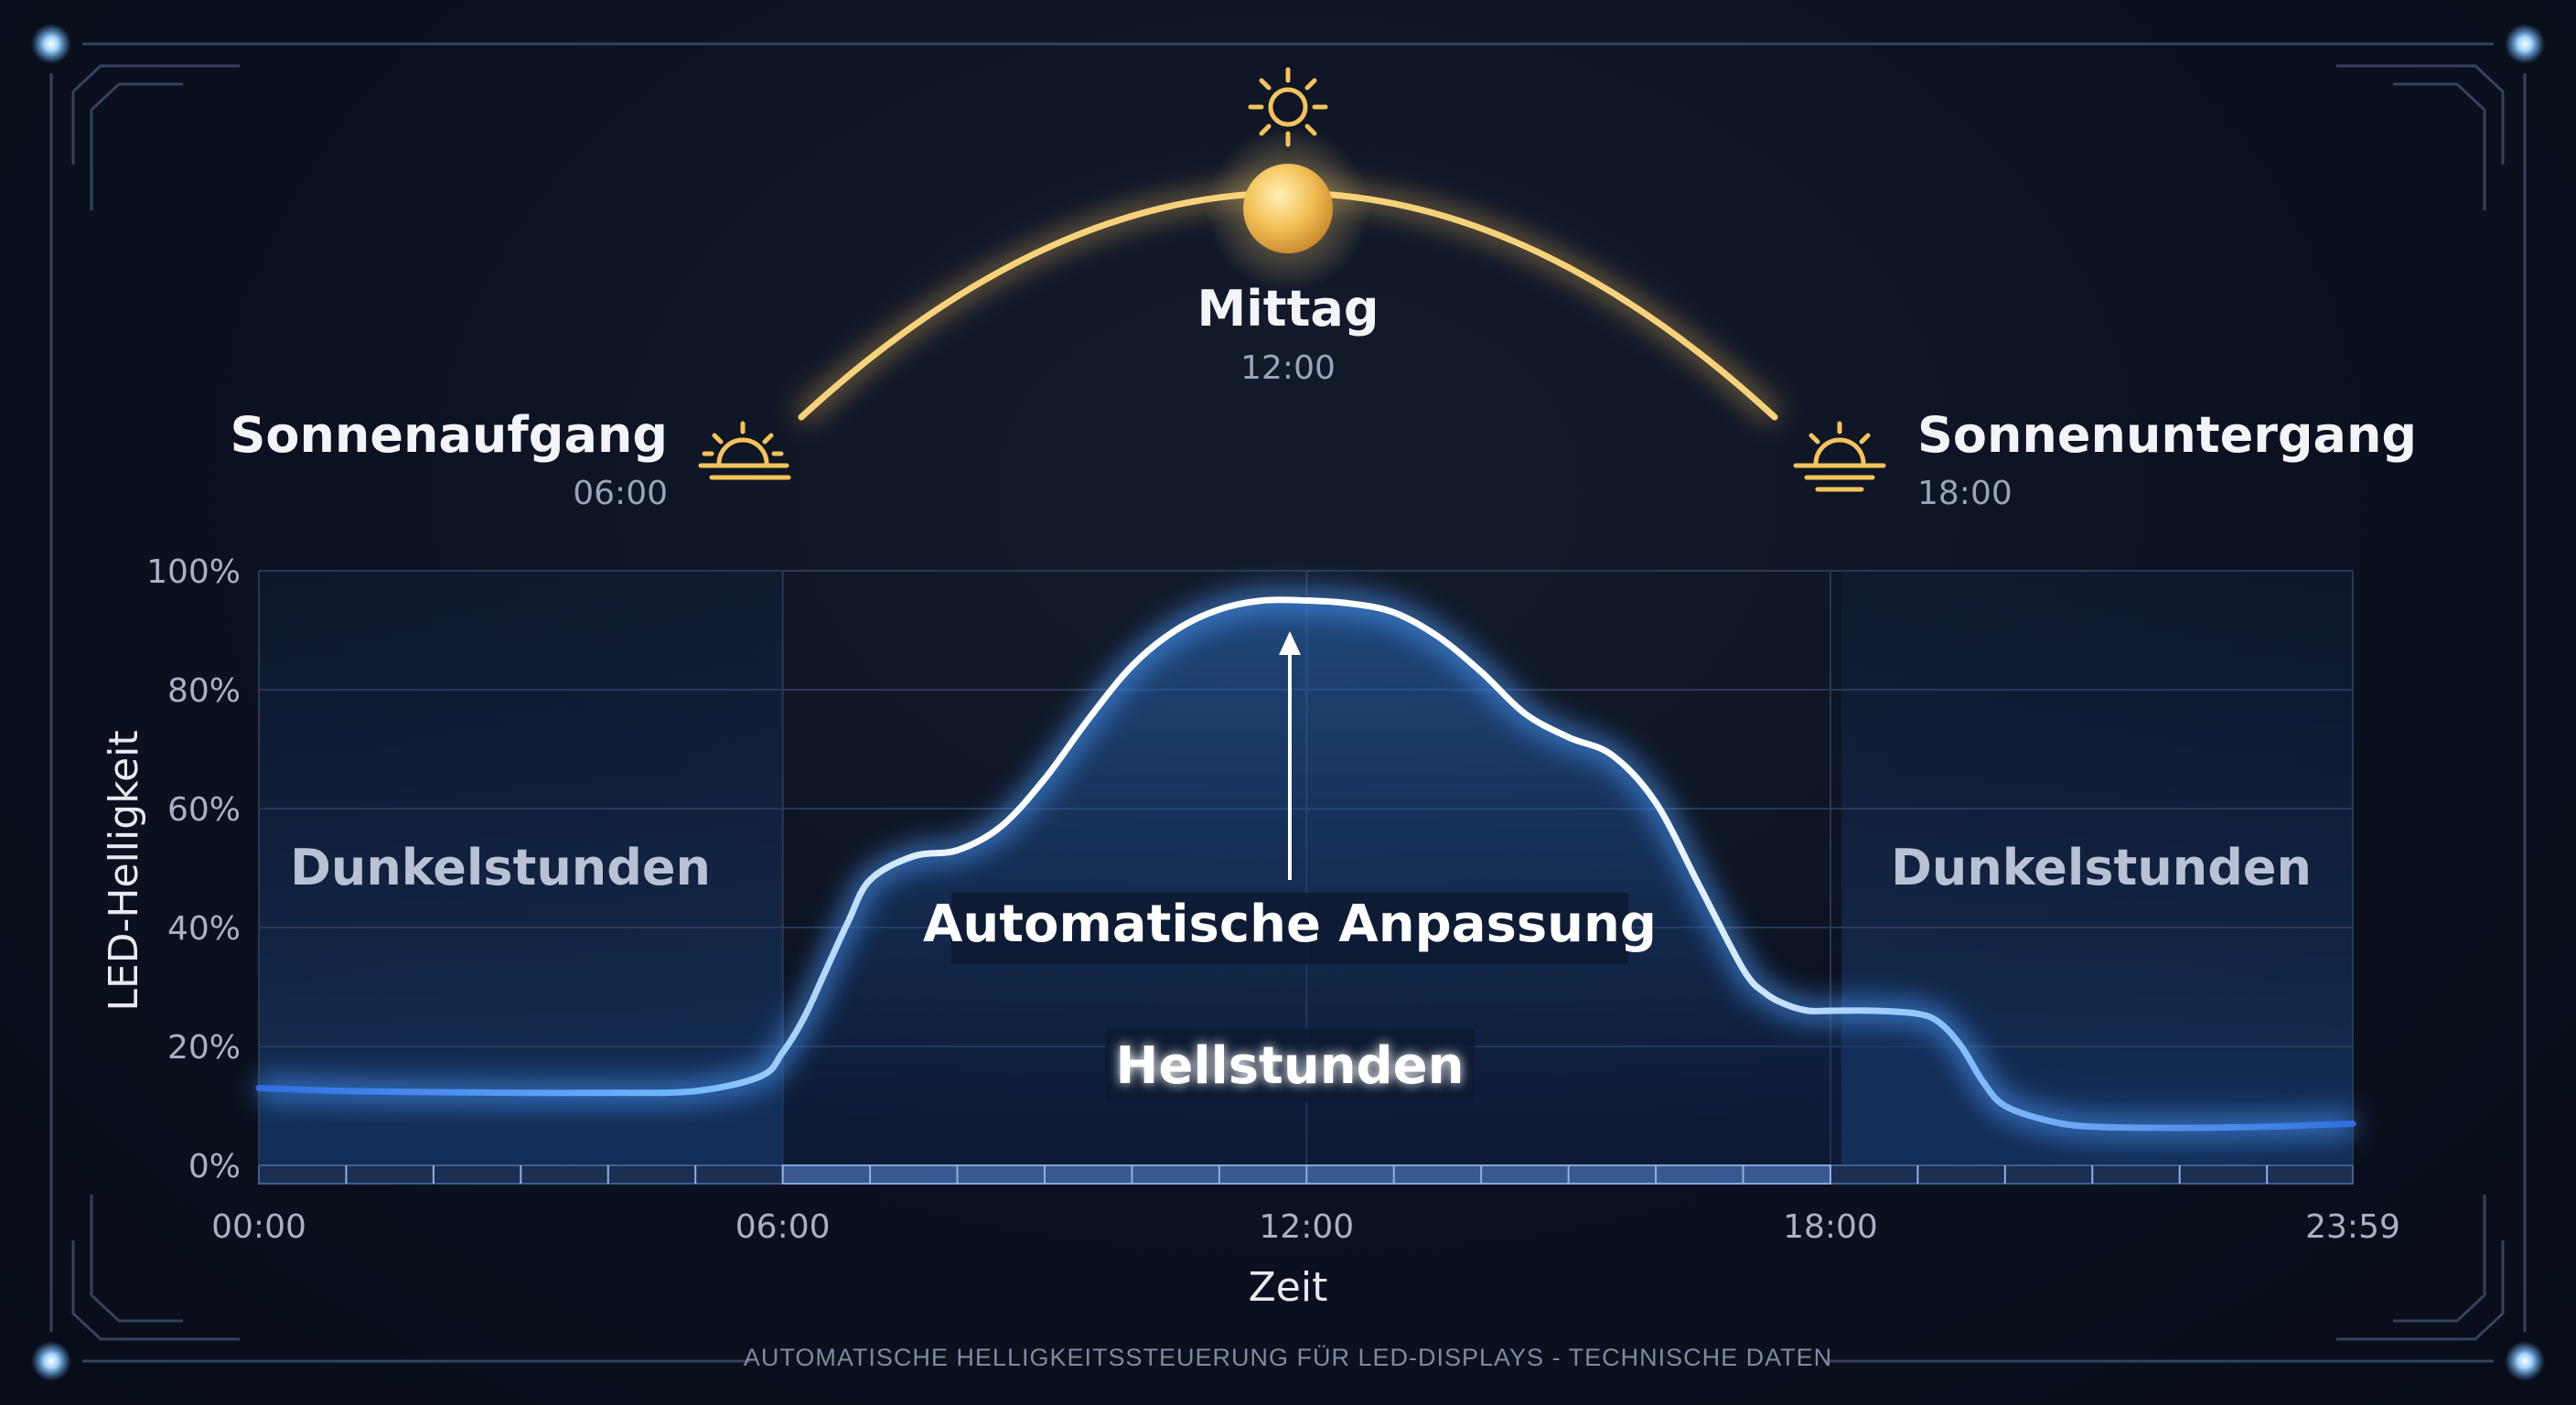 This screenshot has width=2576, height=1405. I want to click on dark-hours-left-band, so click(521, 868).